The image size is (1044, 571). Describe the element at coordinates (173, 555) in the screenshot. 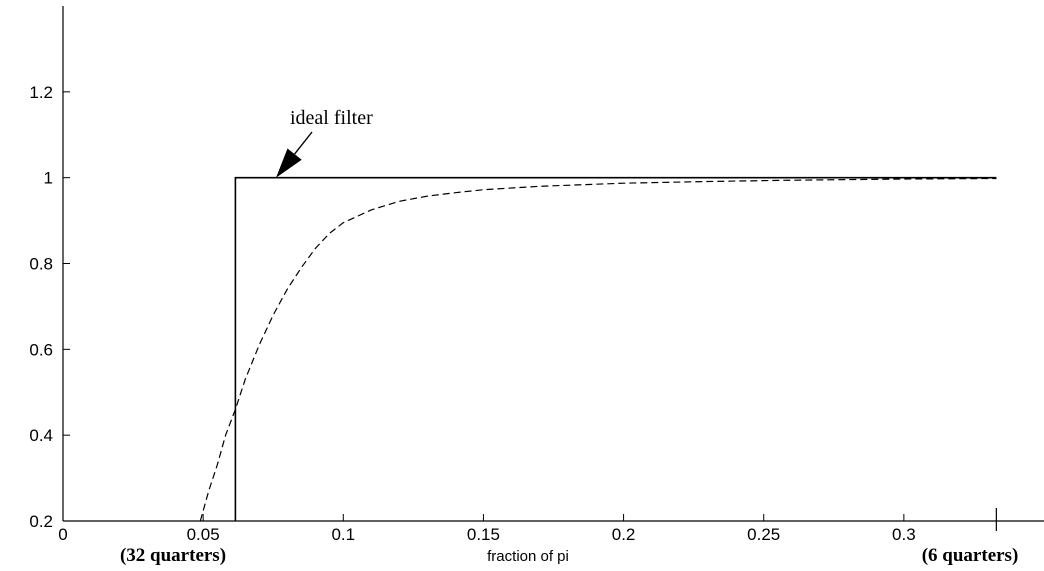

I see `note-32-quarters: (32 quarters)` at that location.